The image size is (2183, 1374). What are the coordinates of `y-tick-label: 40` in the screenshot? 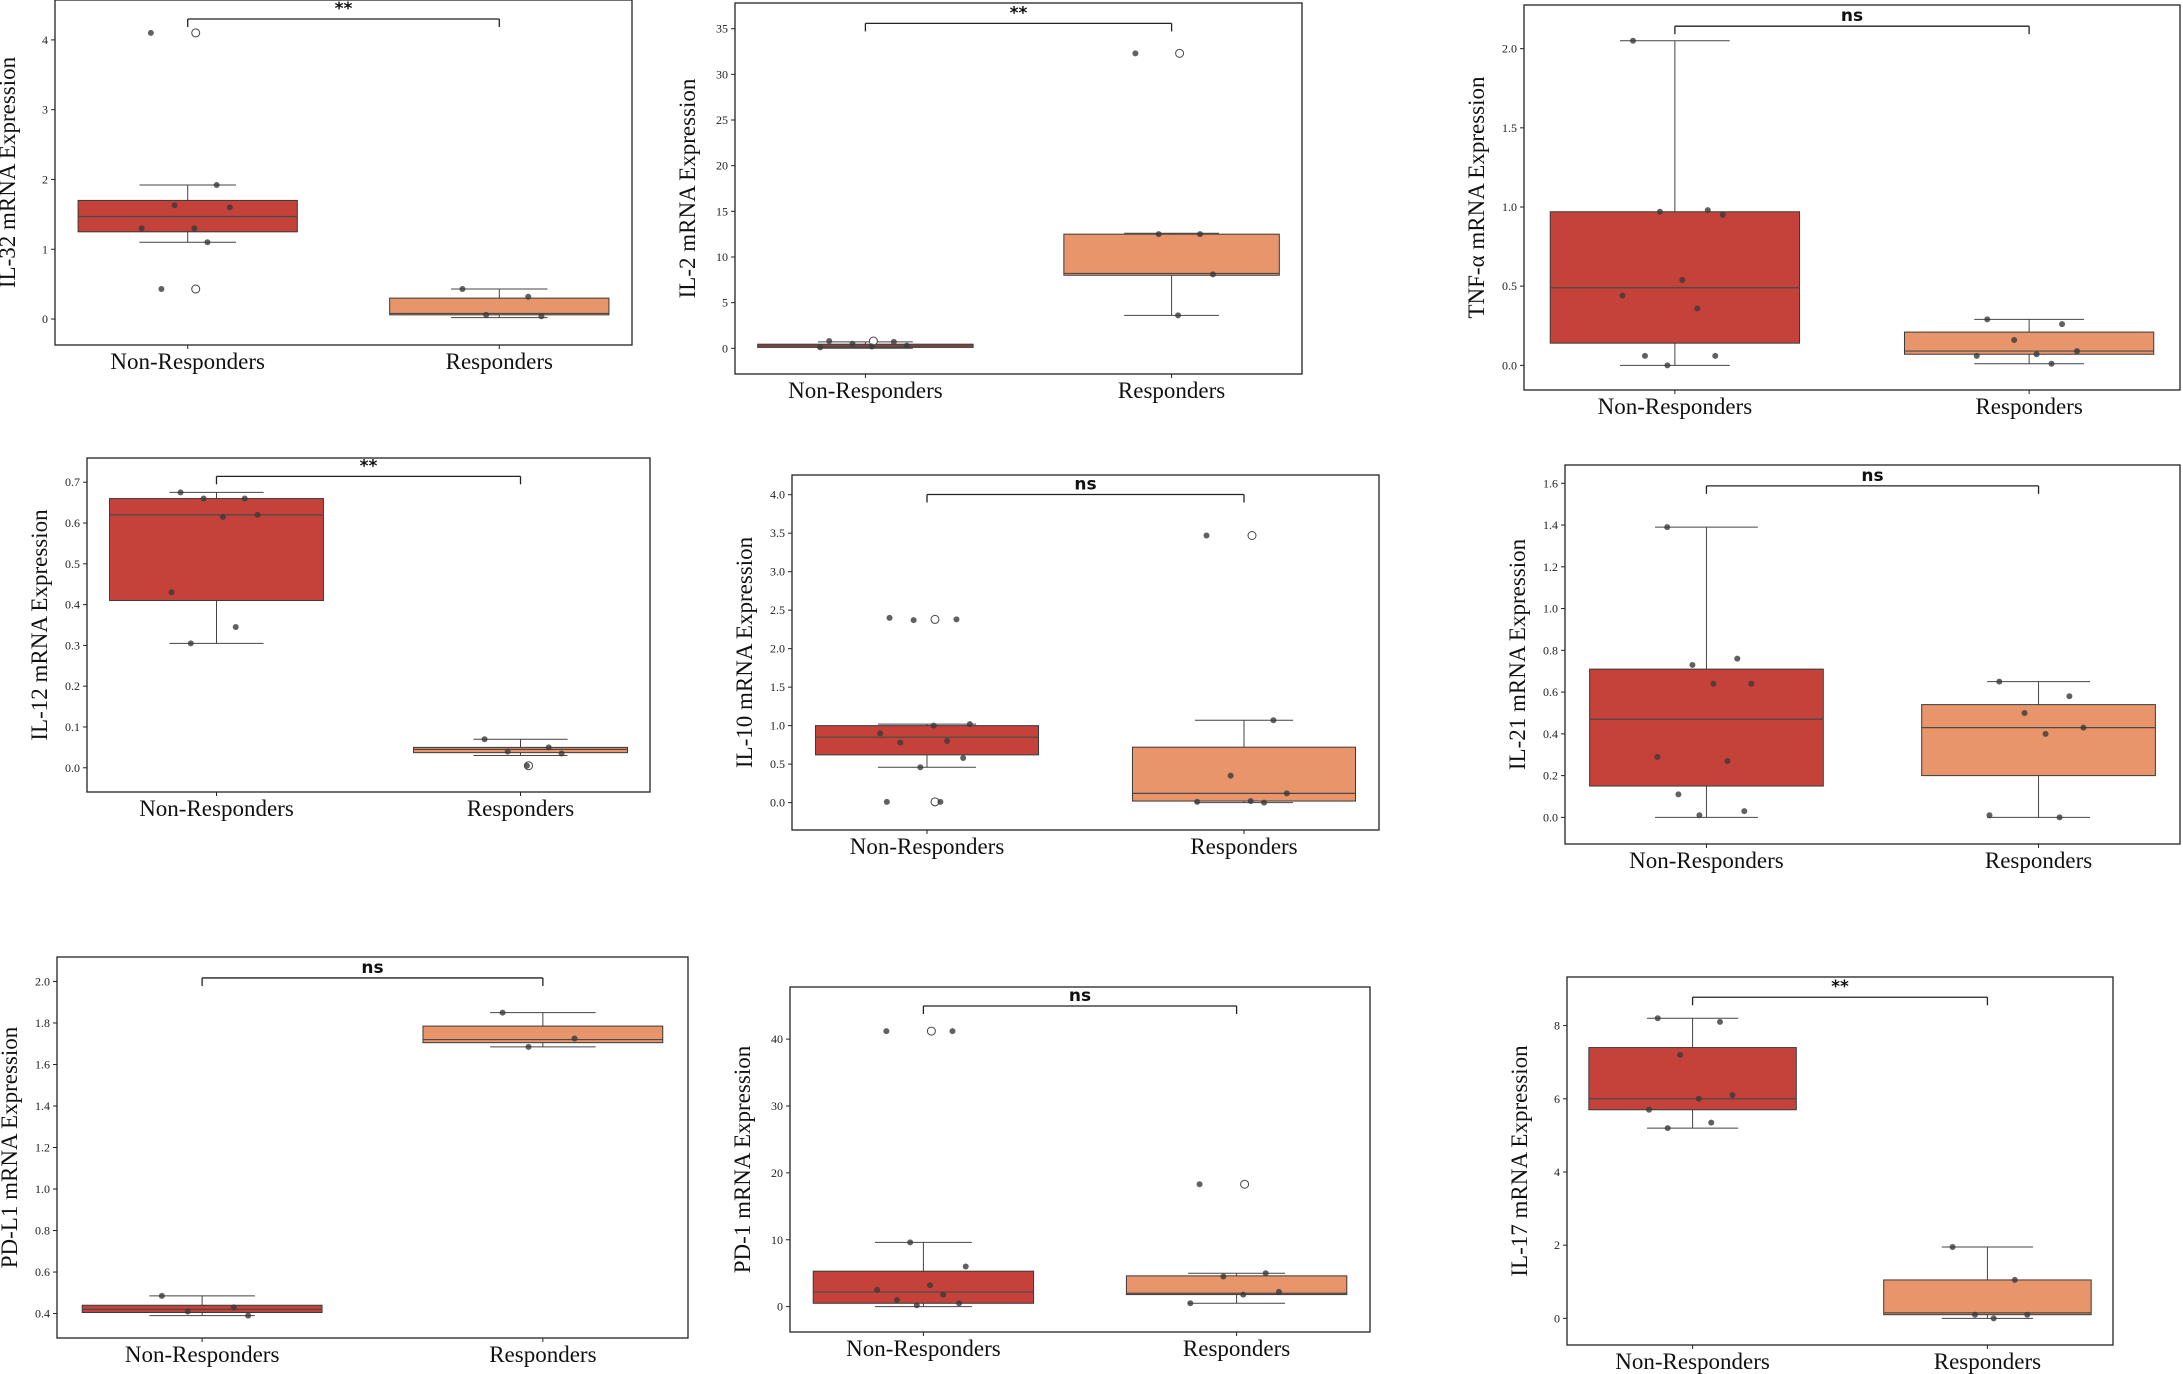 It's located at (777, 1039).